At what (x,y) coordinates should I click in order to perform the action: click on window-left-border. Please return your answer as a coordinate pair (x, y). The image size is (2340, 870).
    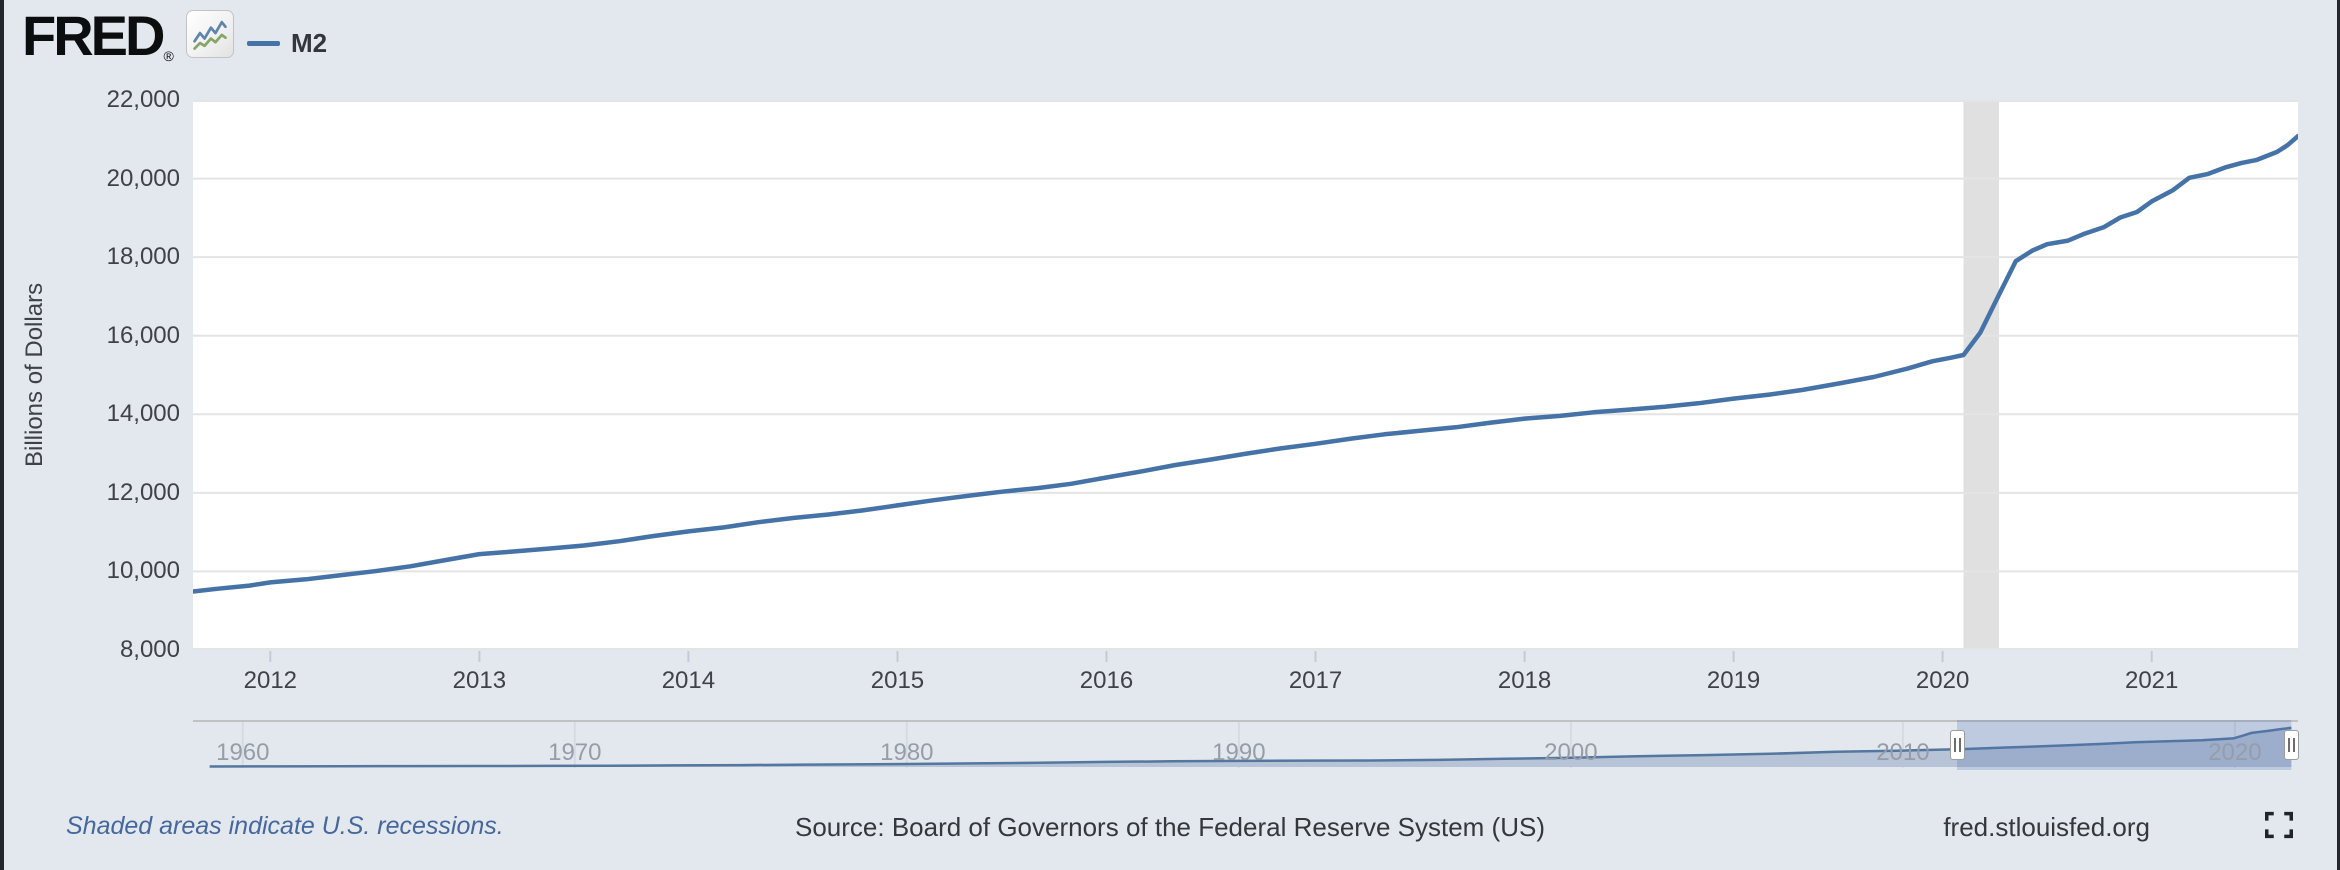
    Looking at the image, I should click on (2, 435).